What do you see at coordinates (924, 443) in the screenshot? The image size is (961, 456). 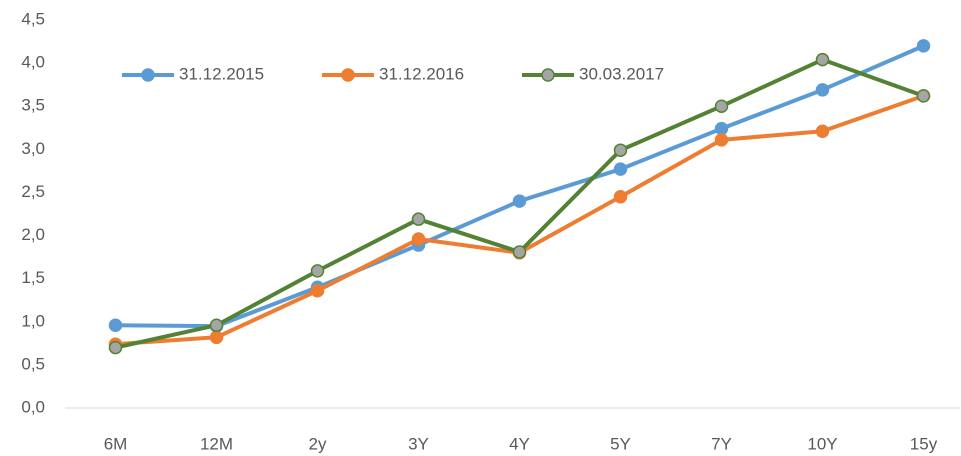 I see `x-tick-label: 15y` at bounding box center [924, 443].